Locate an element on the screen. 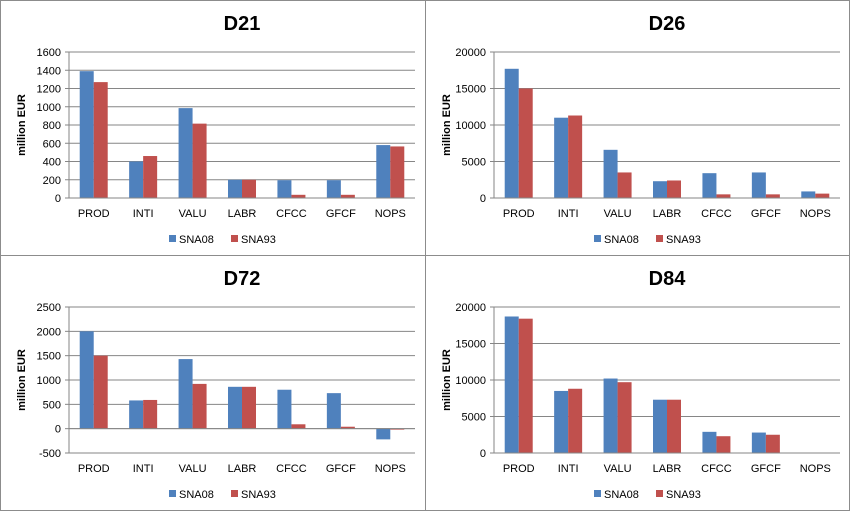  y-tick-label: -500 is located at coordinates (50, 454).